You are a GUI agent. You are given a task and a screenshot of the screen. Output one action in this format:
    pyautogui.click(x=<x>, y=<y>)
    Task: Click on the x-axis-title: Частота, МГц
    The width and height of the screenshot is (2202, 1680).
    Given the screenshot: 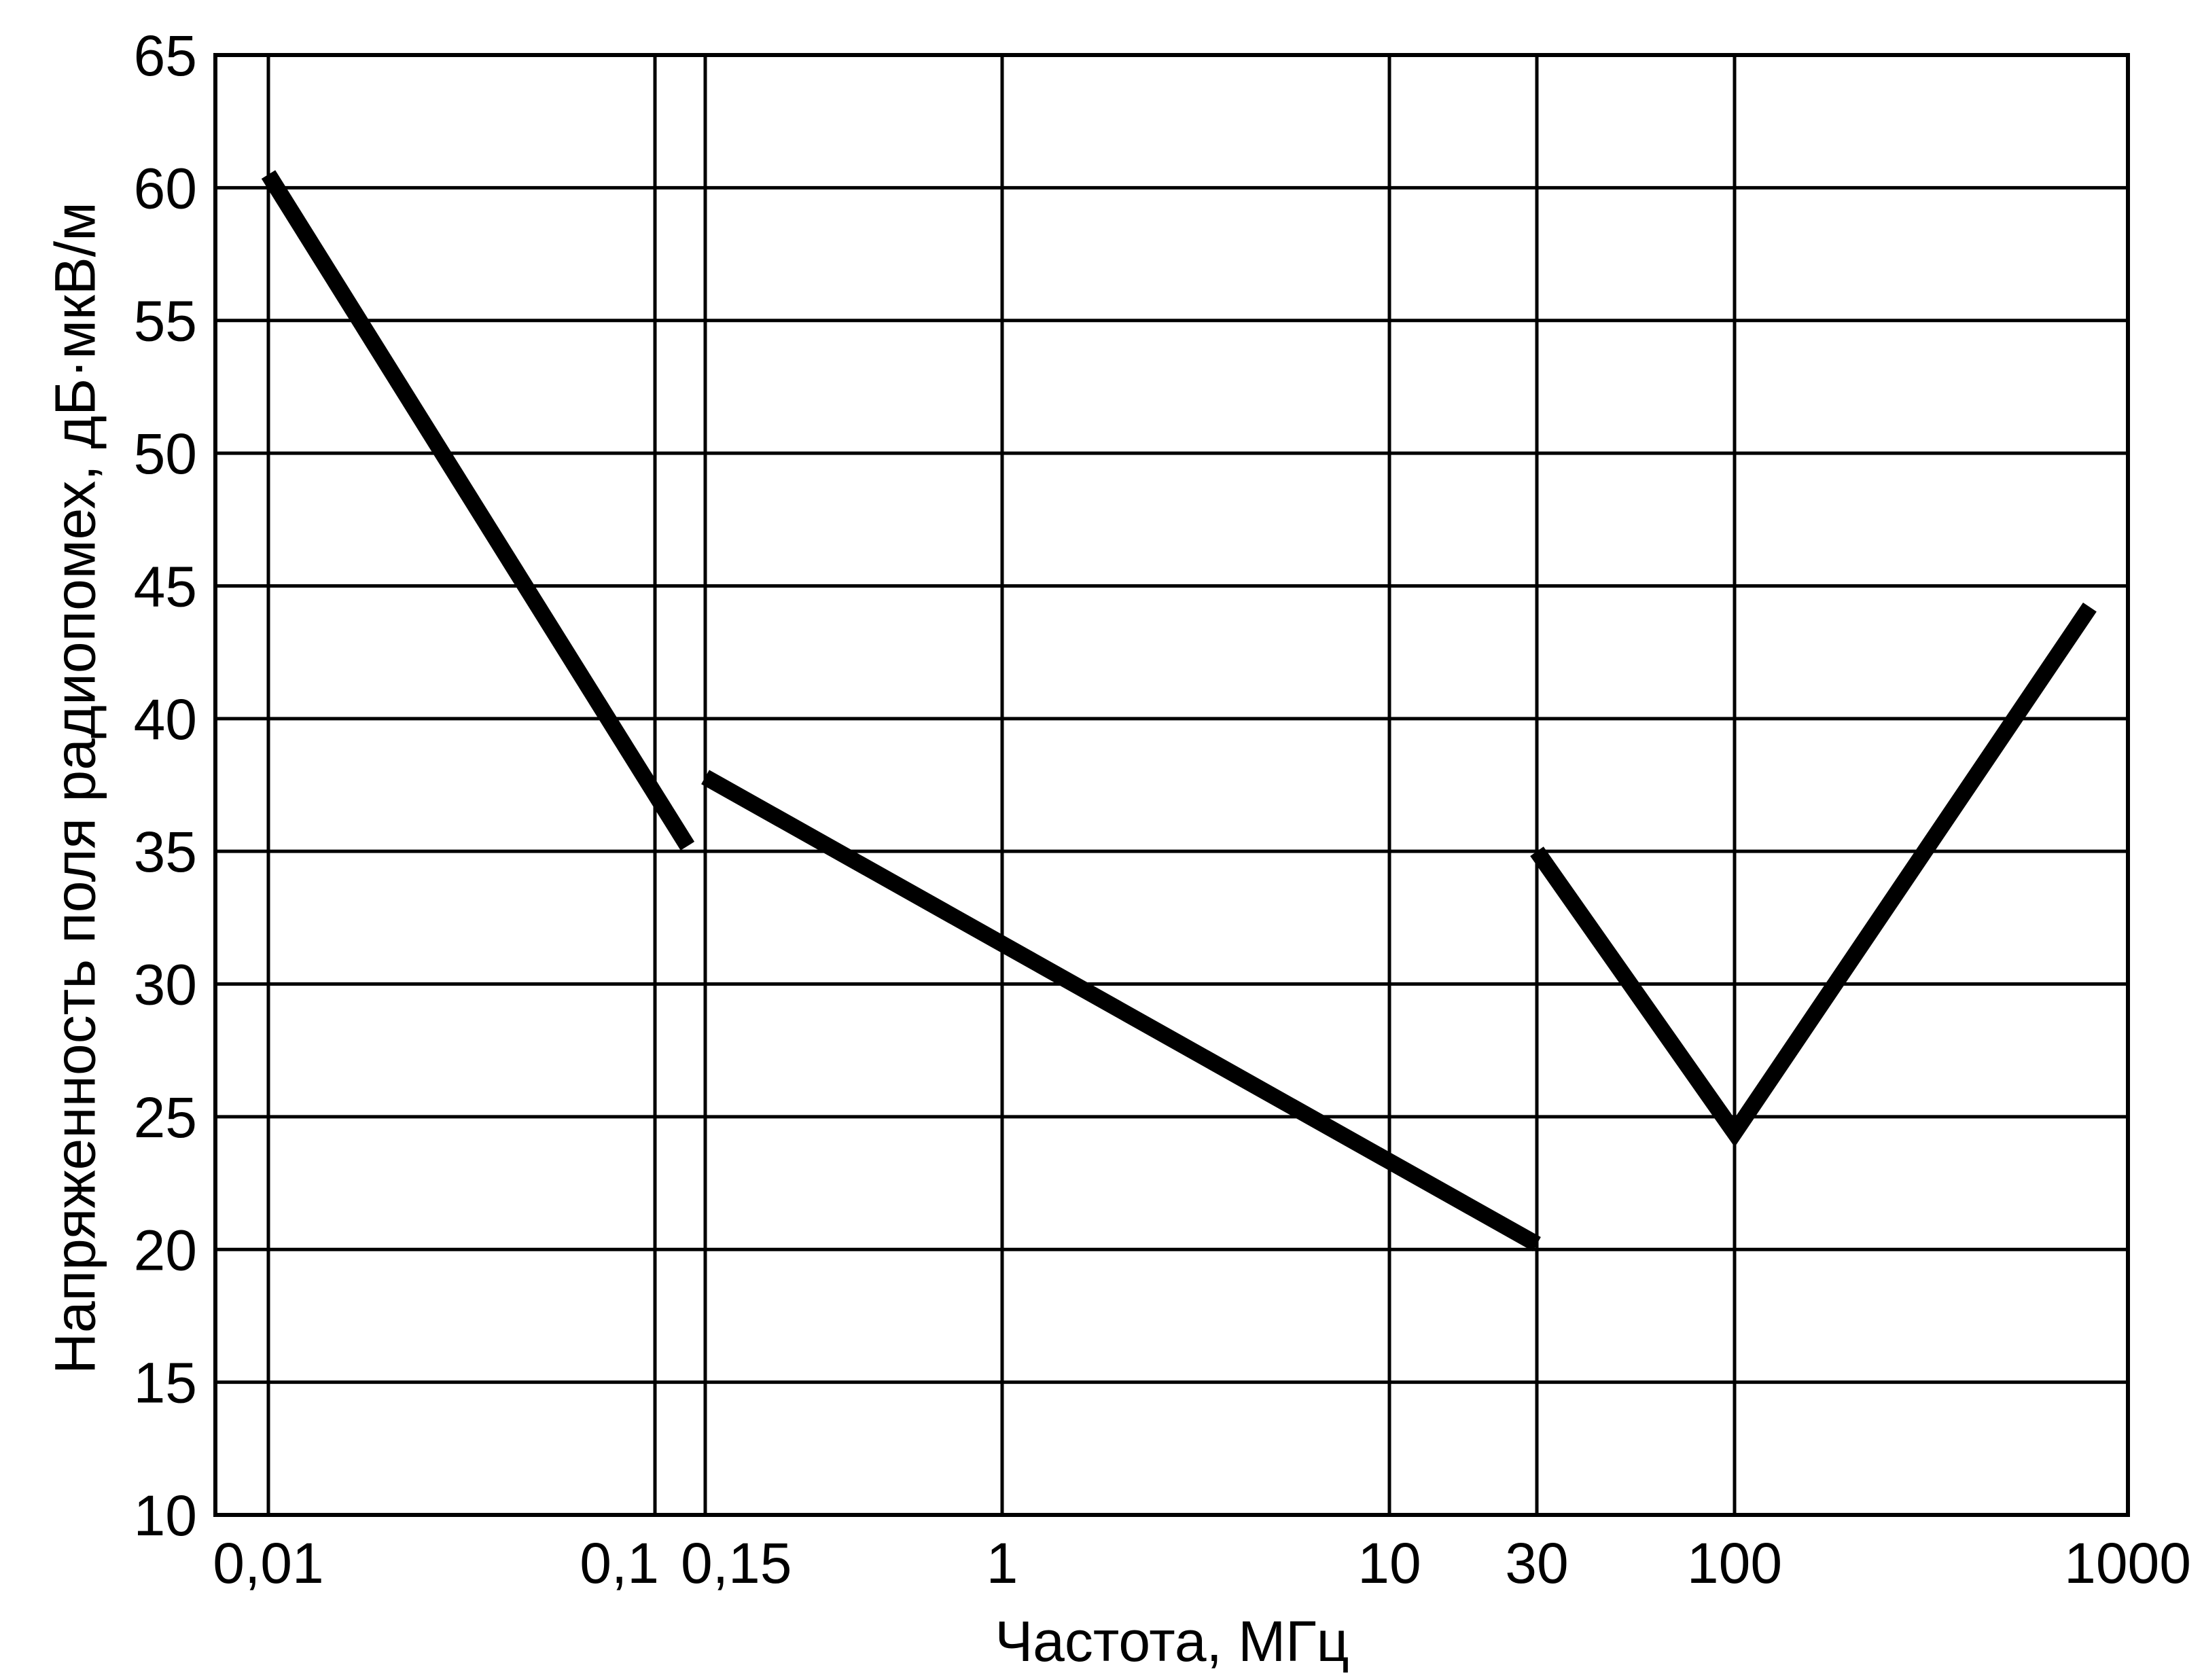 What is the action you would take?
    pyautogui.click(x=1172, y=1641)
    